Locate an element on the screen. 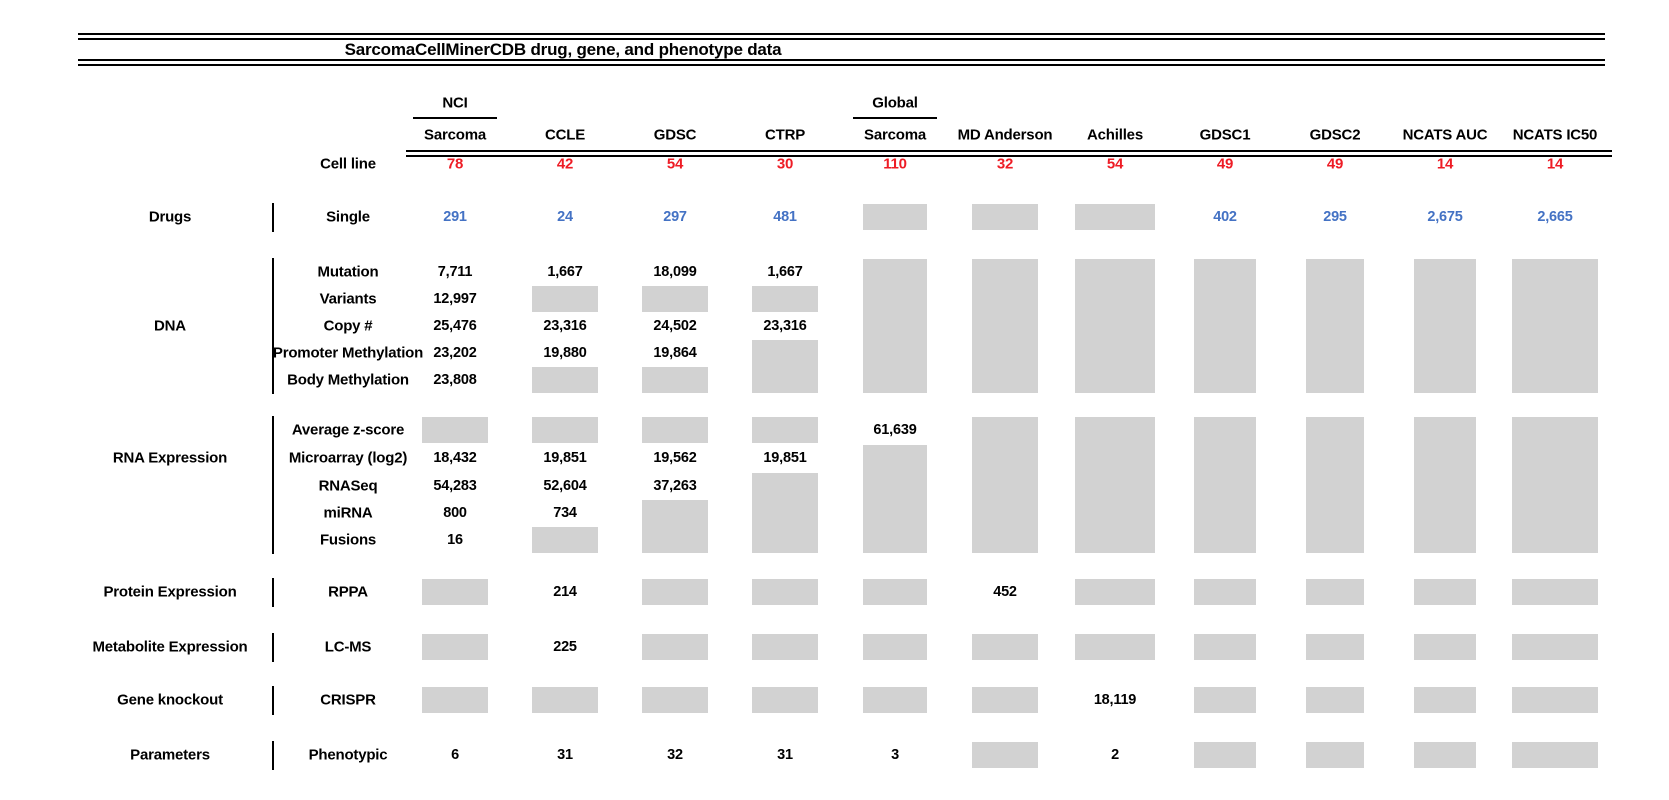 The image size is (1669, 800). row-label-3-0: RPPA is located at coordinates (348, 592).